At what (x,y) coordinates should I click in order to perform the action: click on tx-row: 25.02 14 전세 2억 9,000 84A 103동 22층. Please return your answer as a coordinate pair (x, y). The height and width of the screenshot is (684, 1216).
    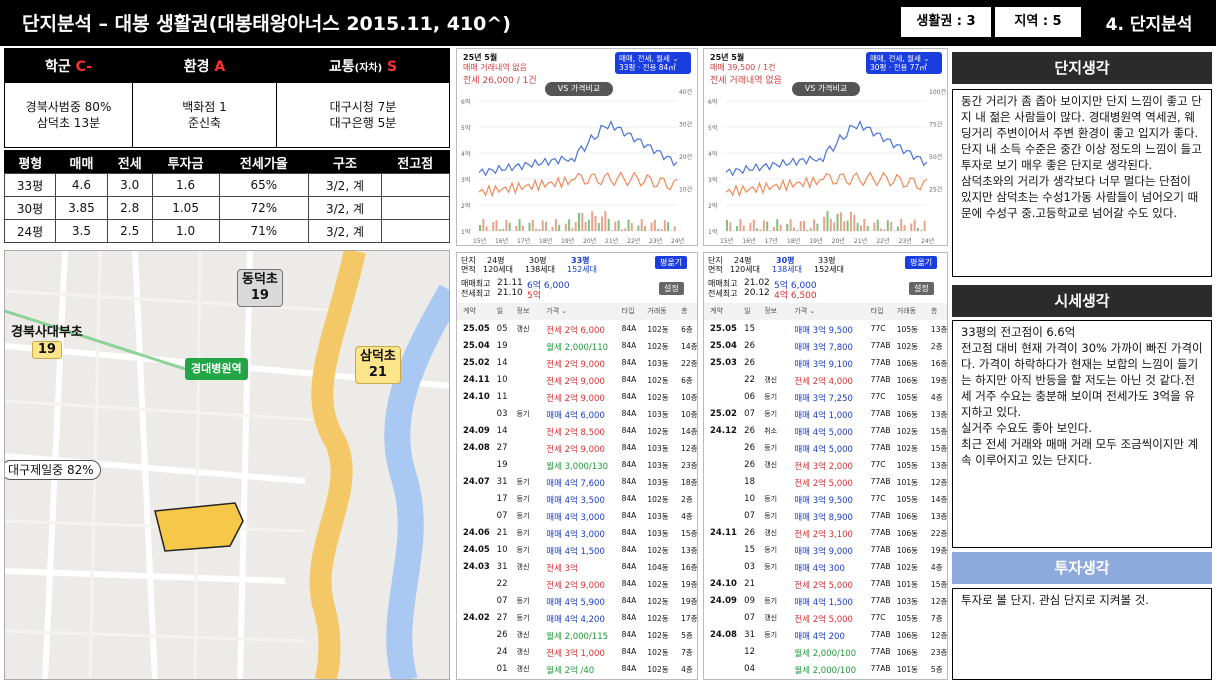
    Looking at the image, I should click on (577, 363).